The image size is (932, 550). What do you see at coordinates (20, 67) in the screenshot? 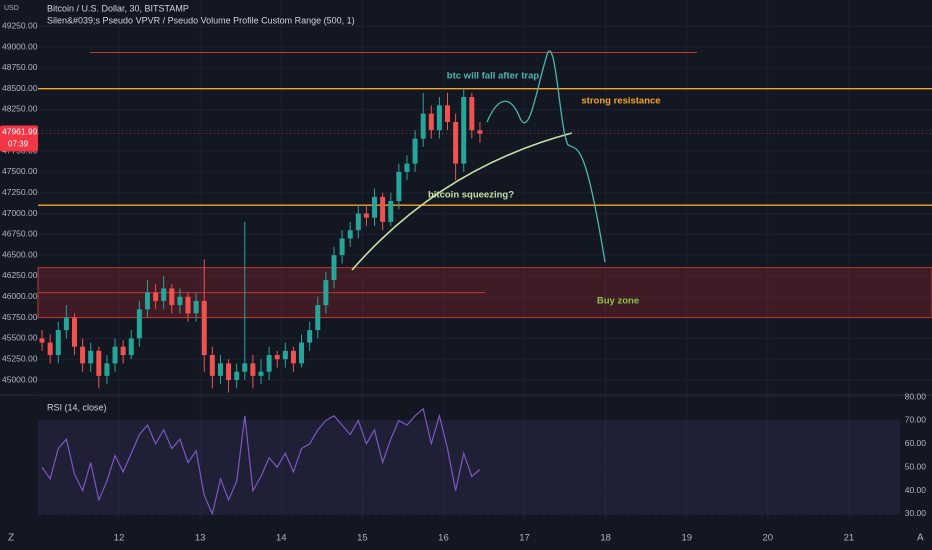
I see `y-tick-label: 48750.00` at bounding box center [20, 67].